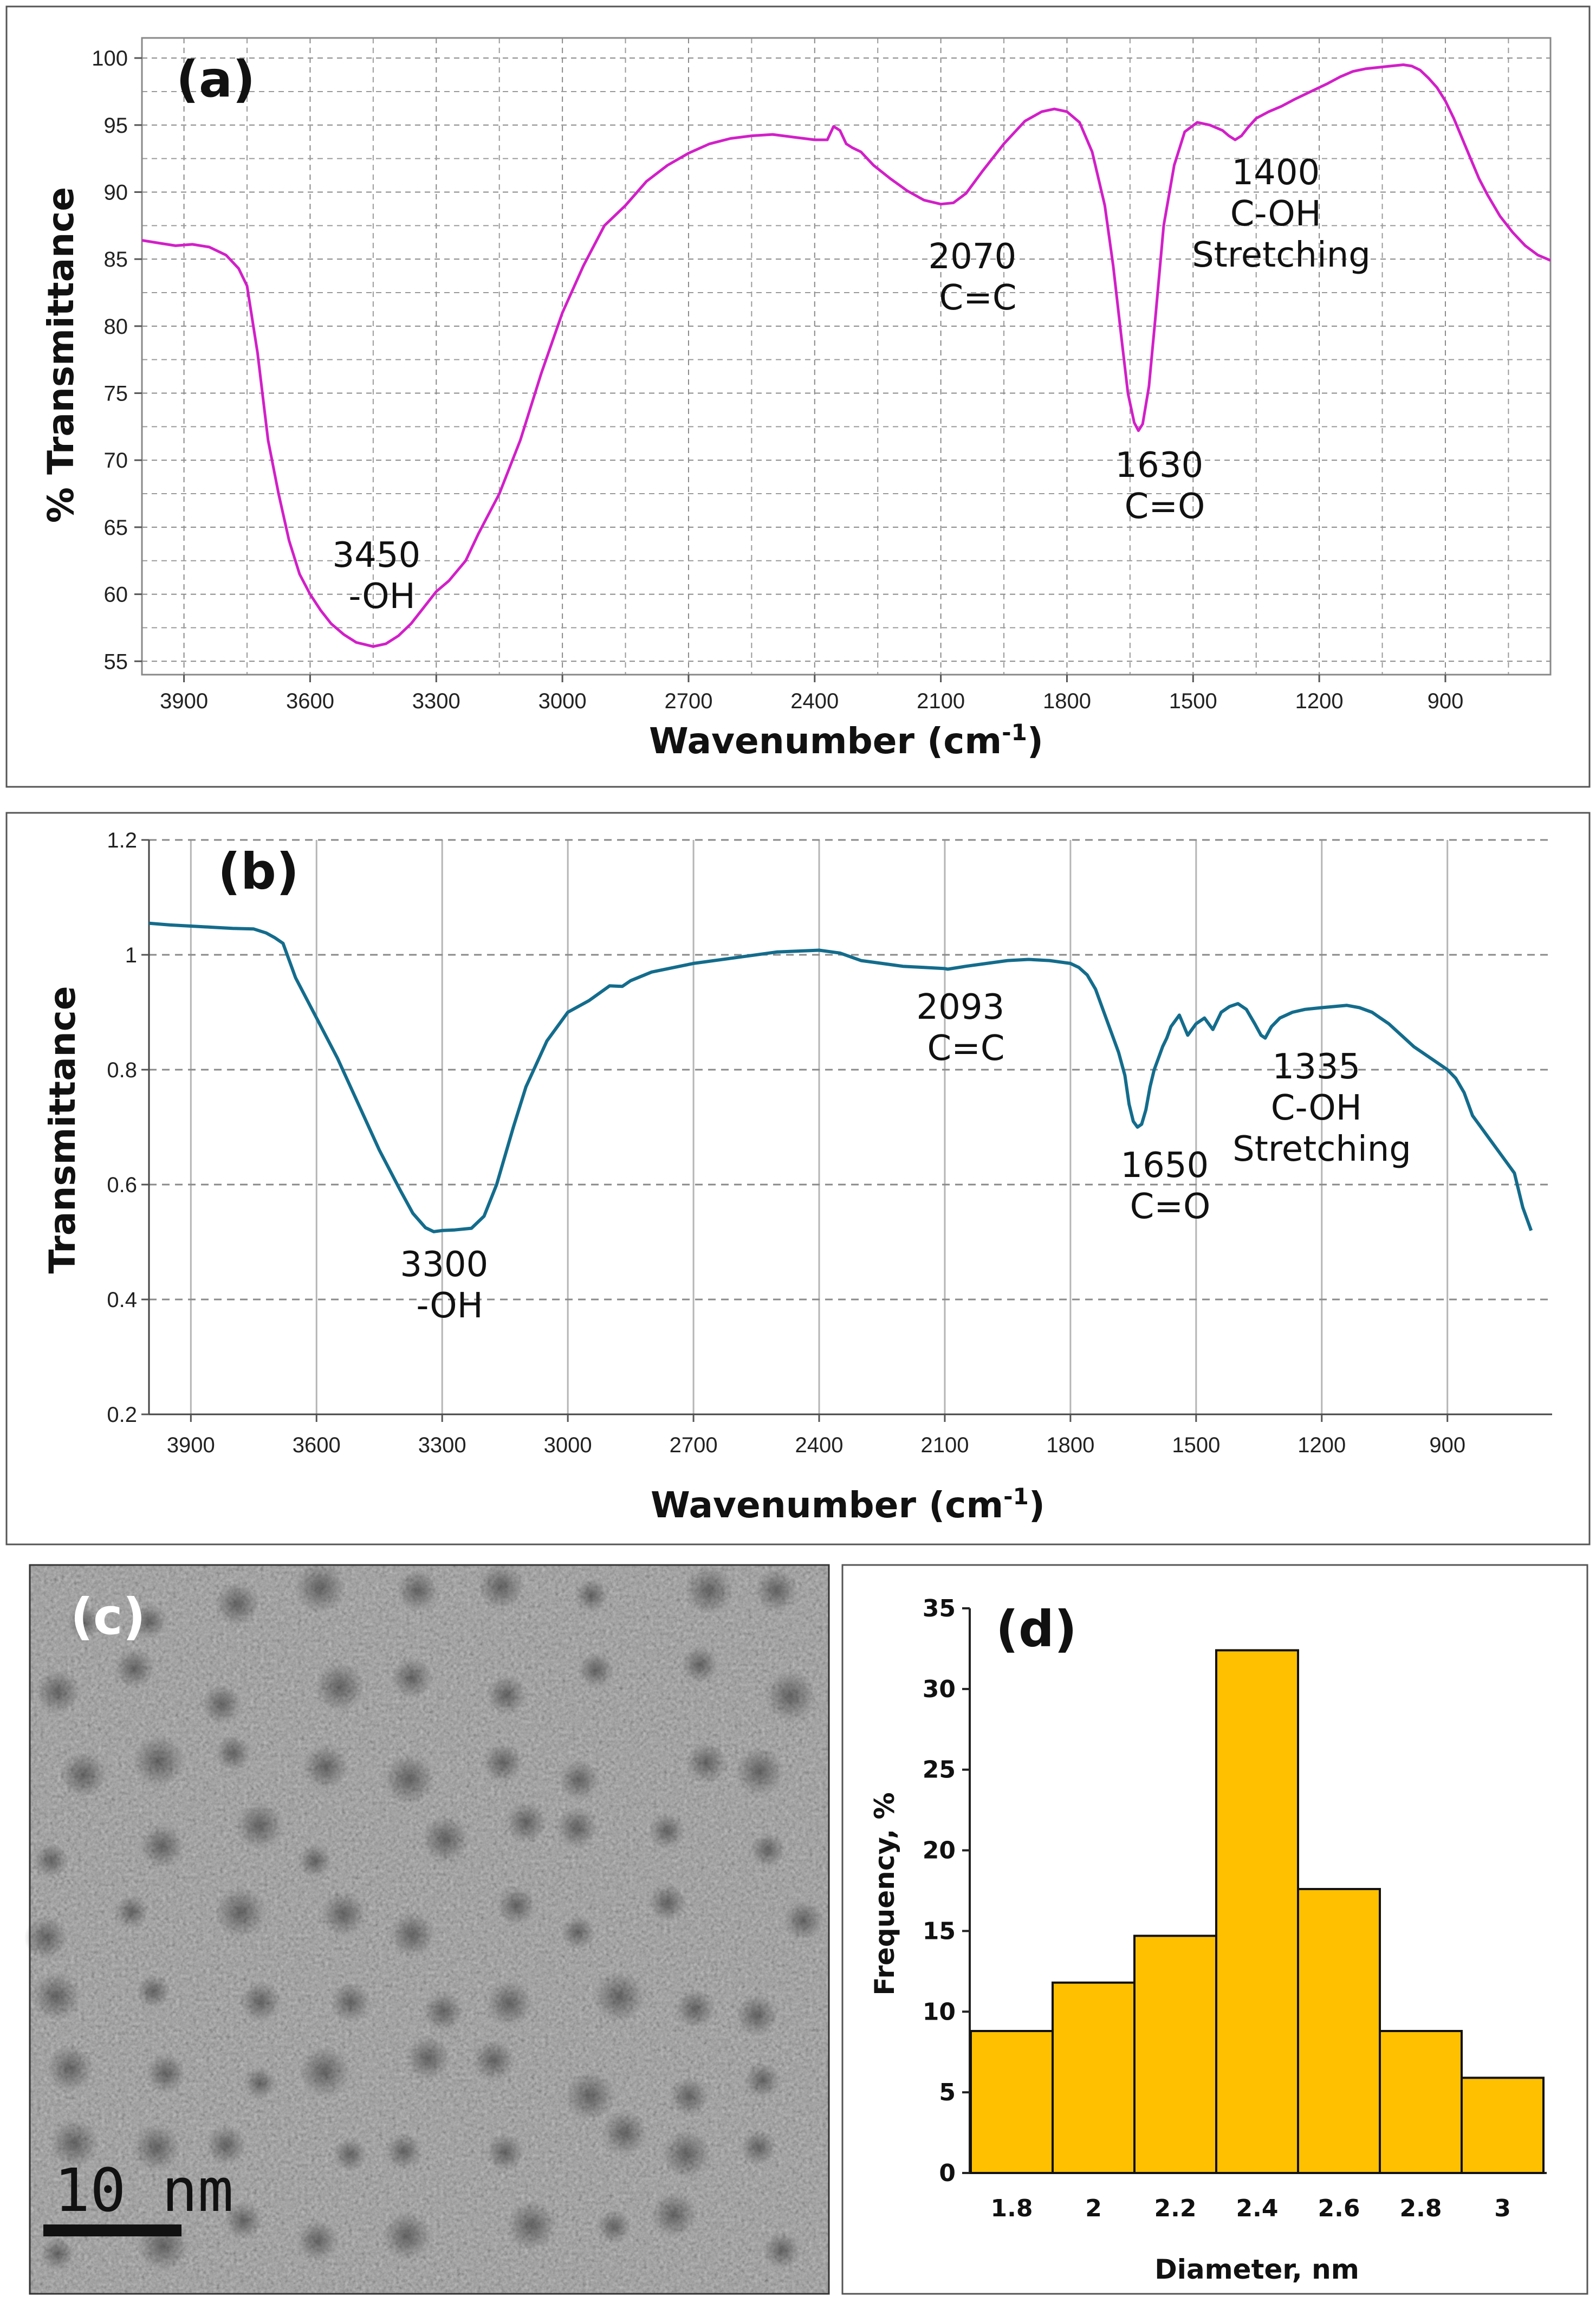 Image resolution: width=1596 pixels, height=2309 pixels. Describe the element at coordinates (184, 701) in the screenshot. I see `x-tick-label: 3900` at that location.